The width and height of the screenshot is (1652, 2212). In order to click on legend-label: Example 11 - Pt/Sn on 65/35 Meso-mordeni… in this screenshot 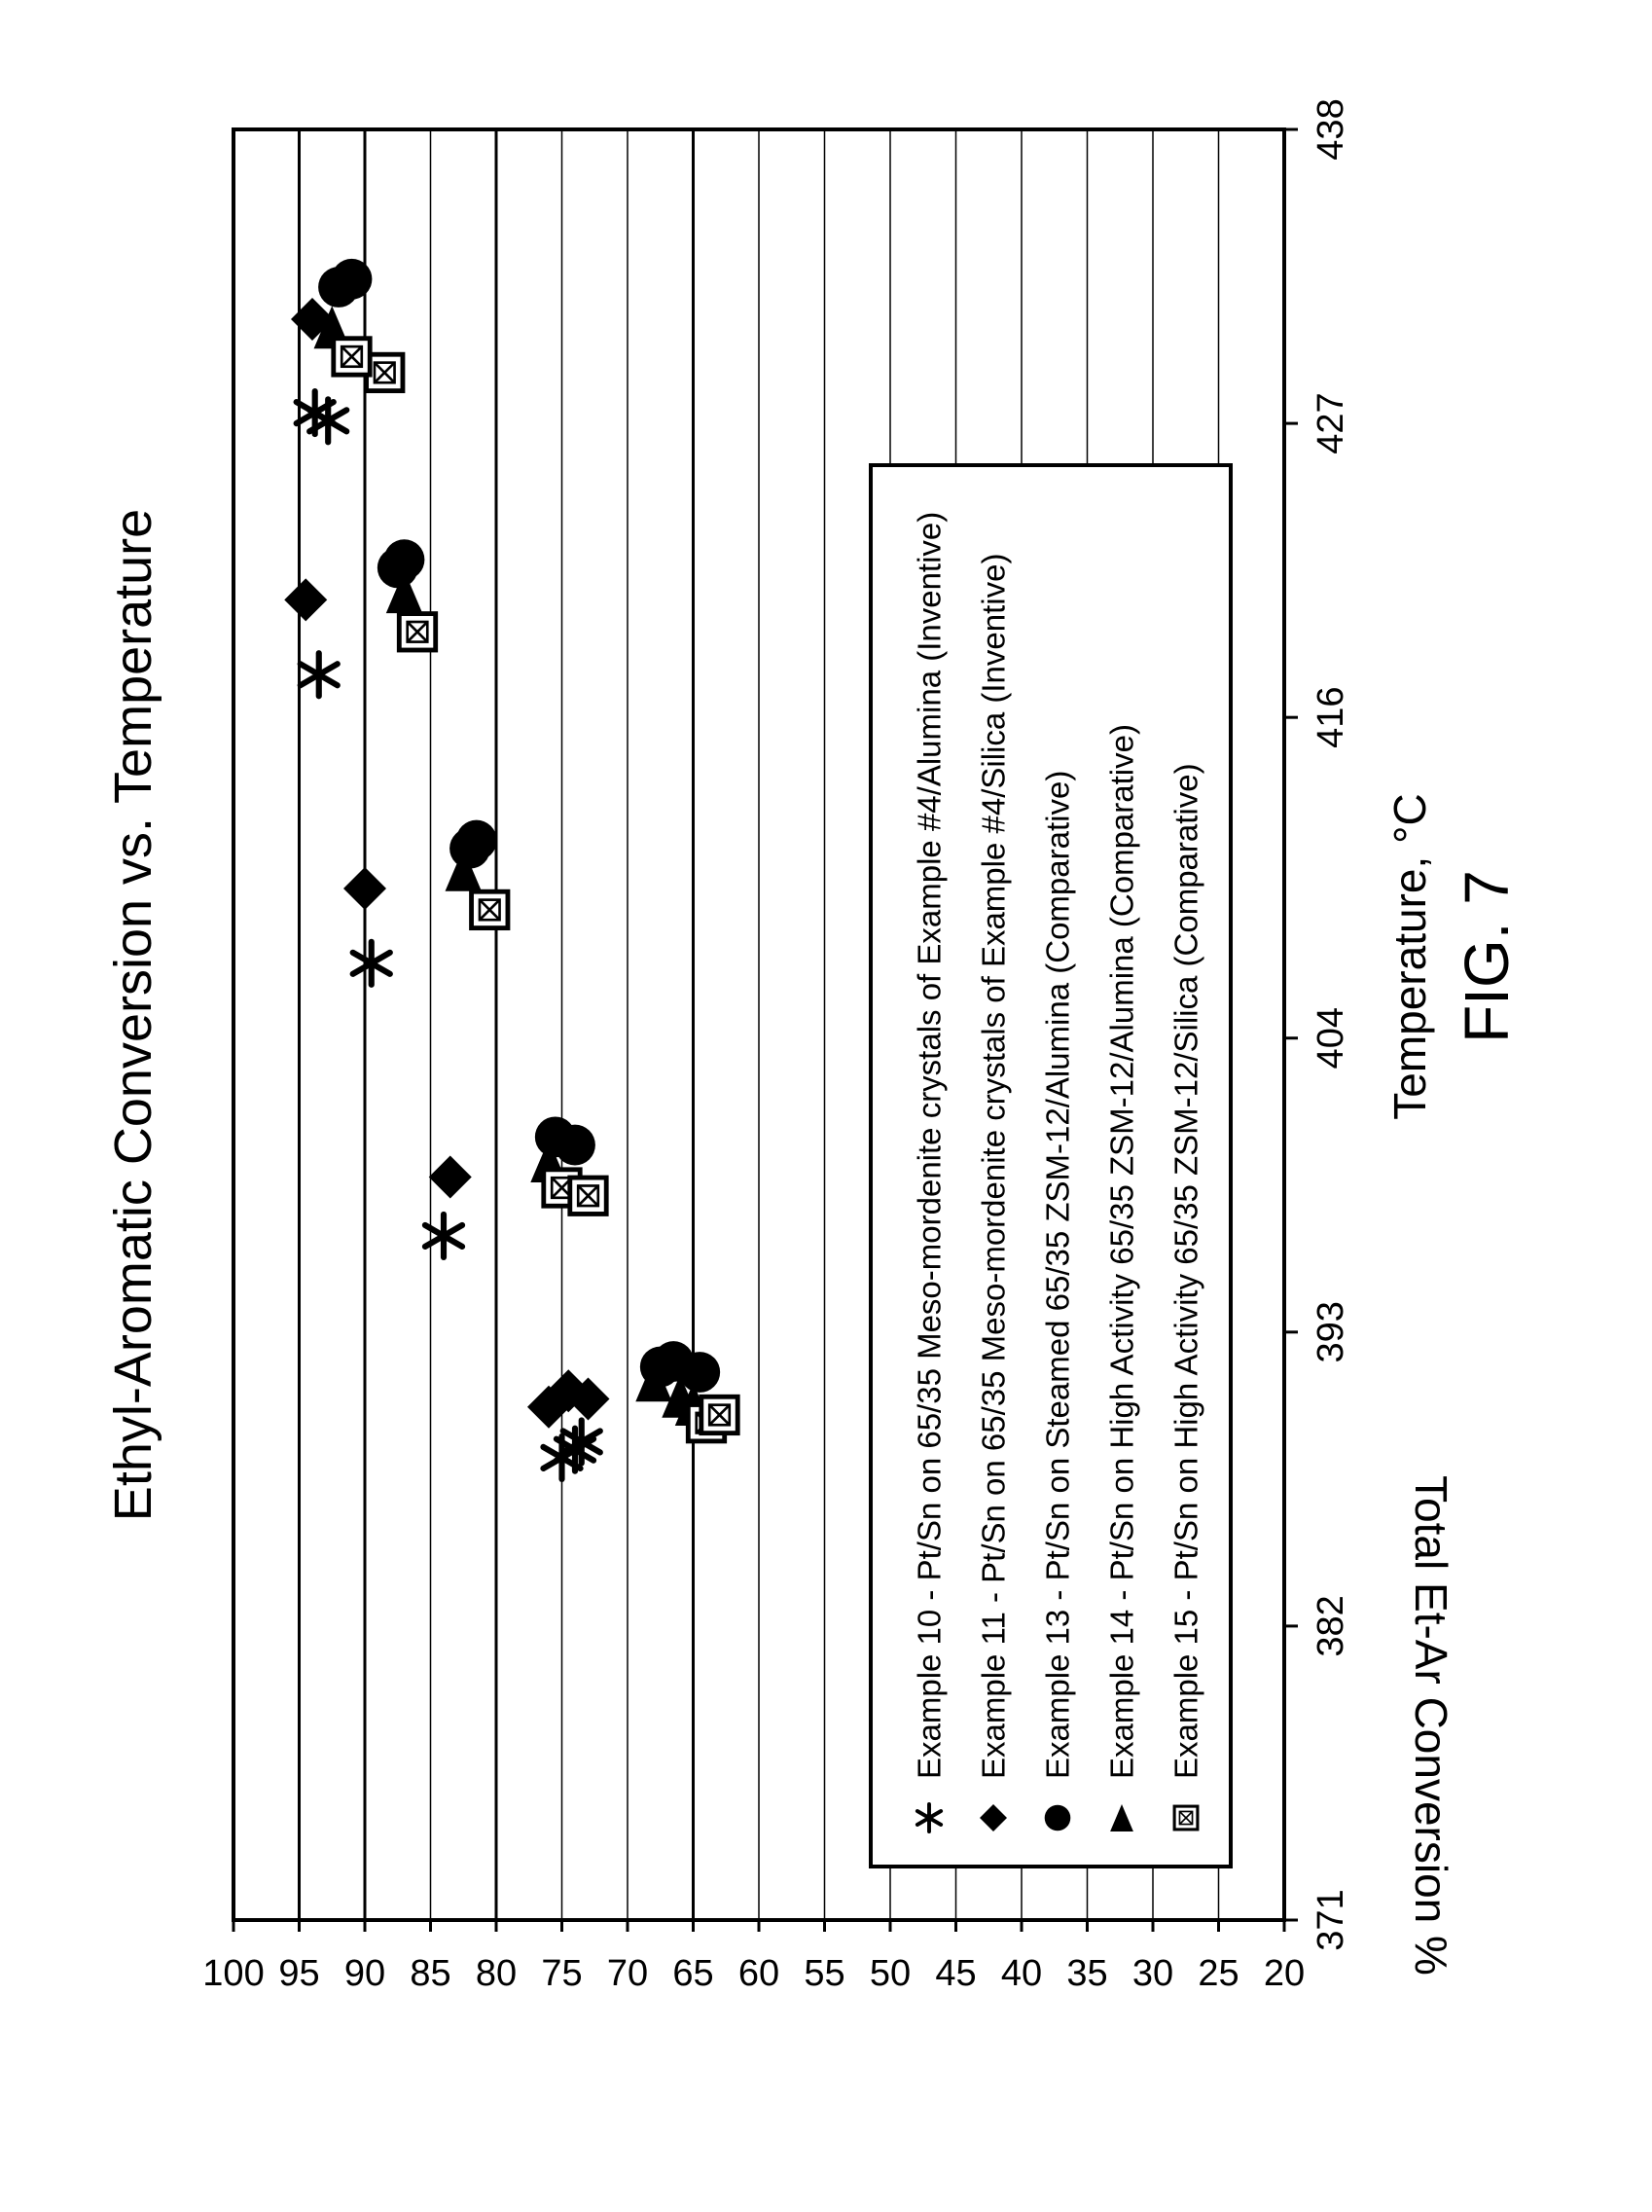, I will do `click(994, 1166)`.